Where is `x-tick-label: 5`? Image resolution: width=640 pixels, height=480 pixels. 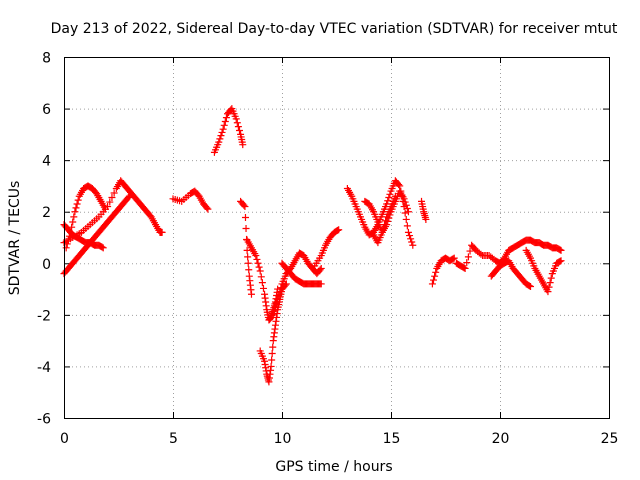
x-tick-label: 5 is located at coordinates (173, 439).